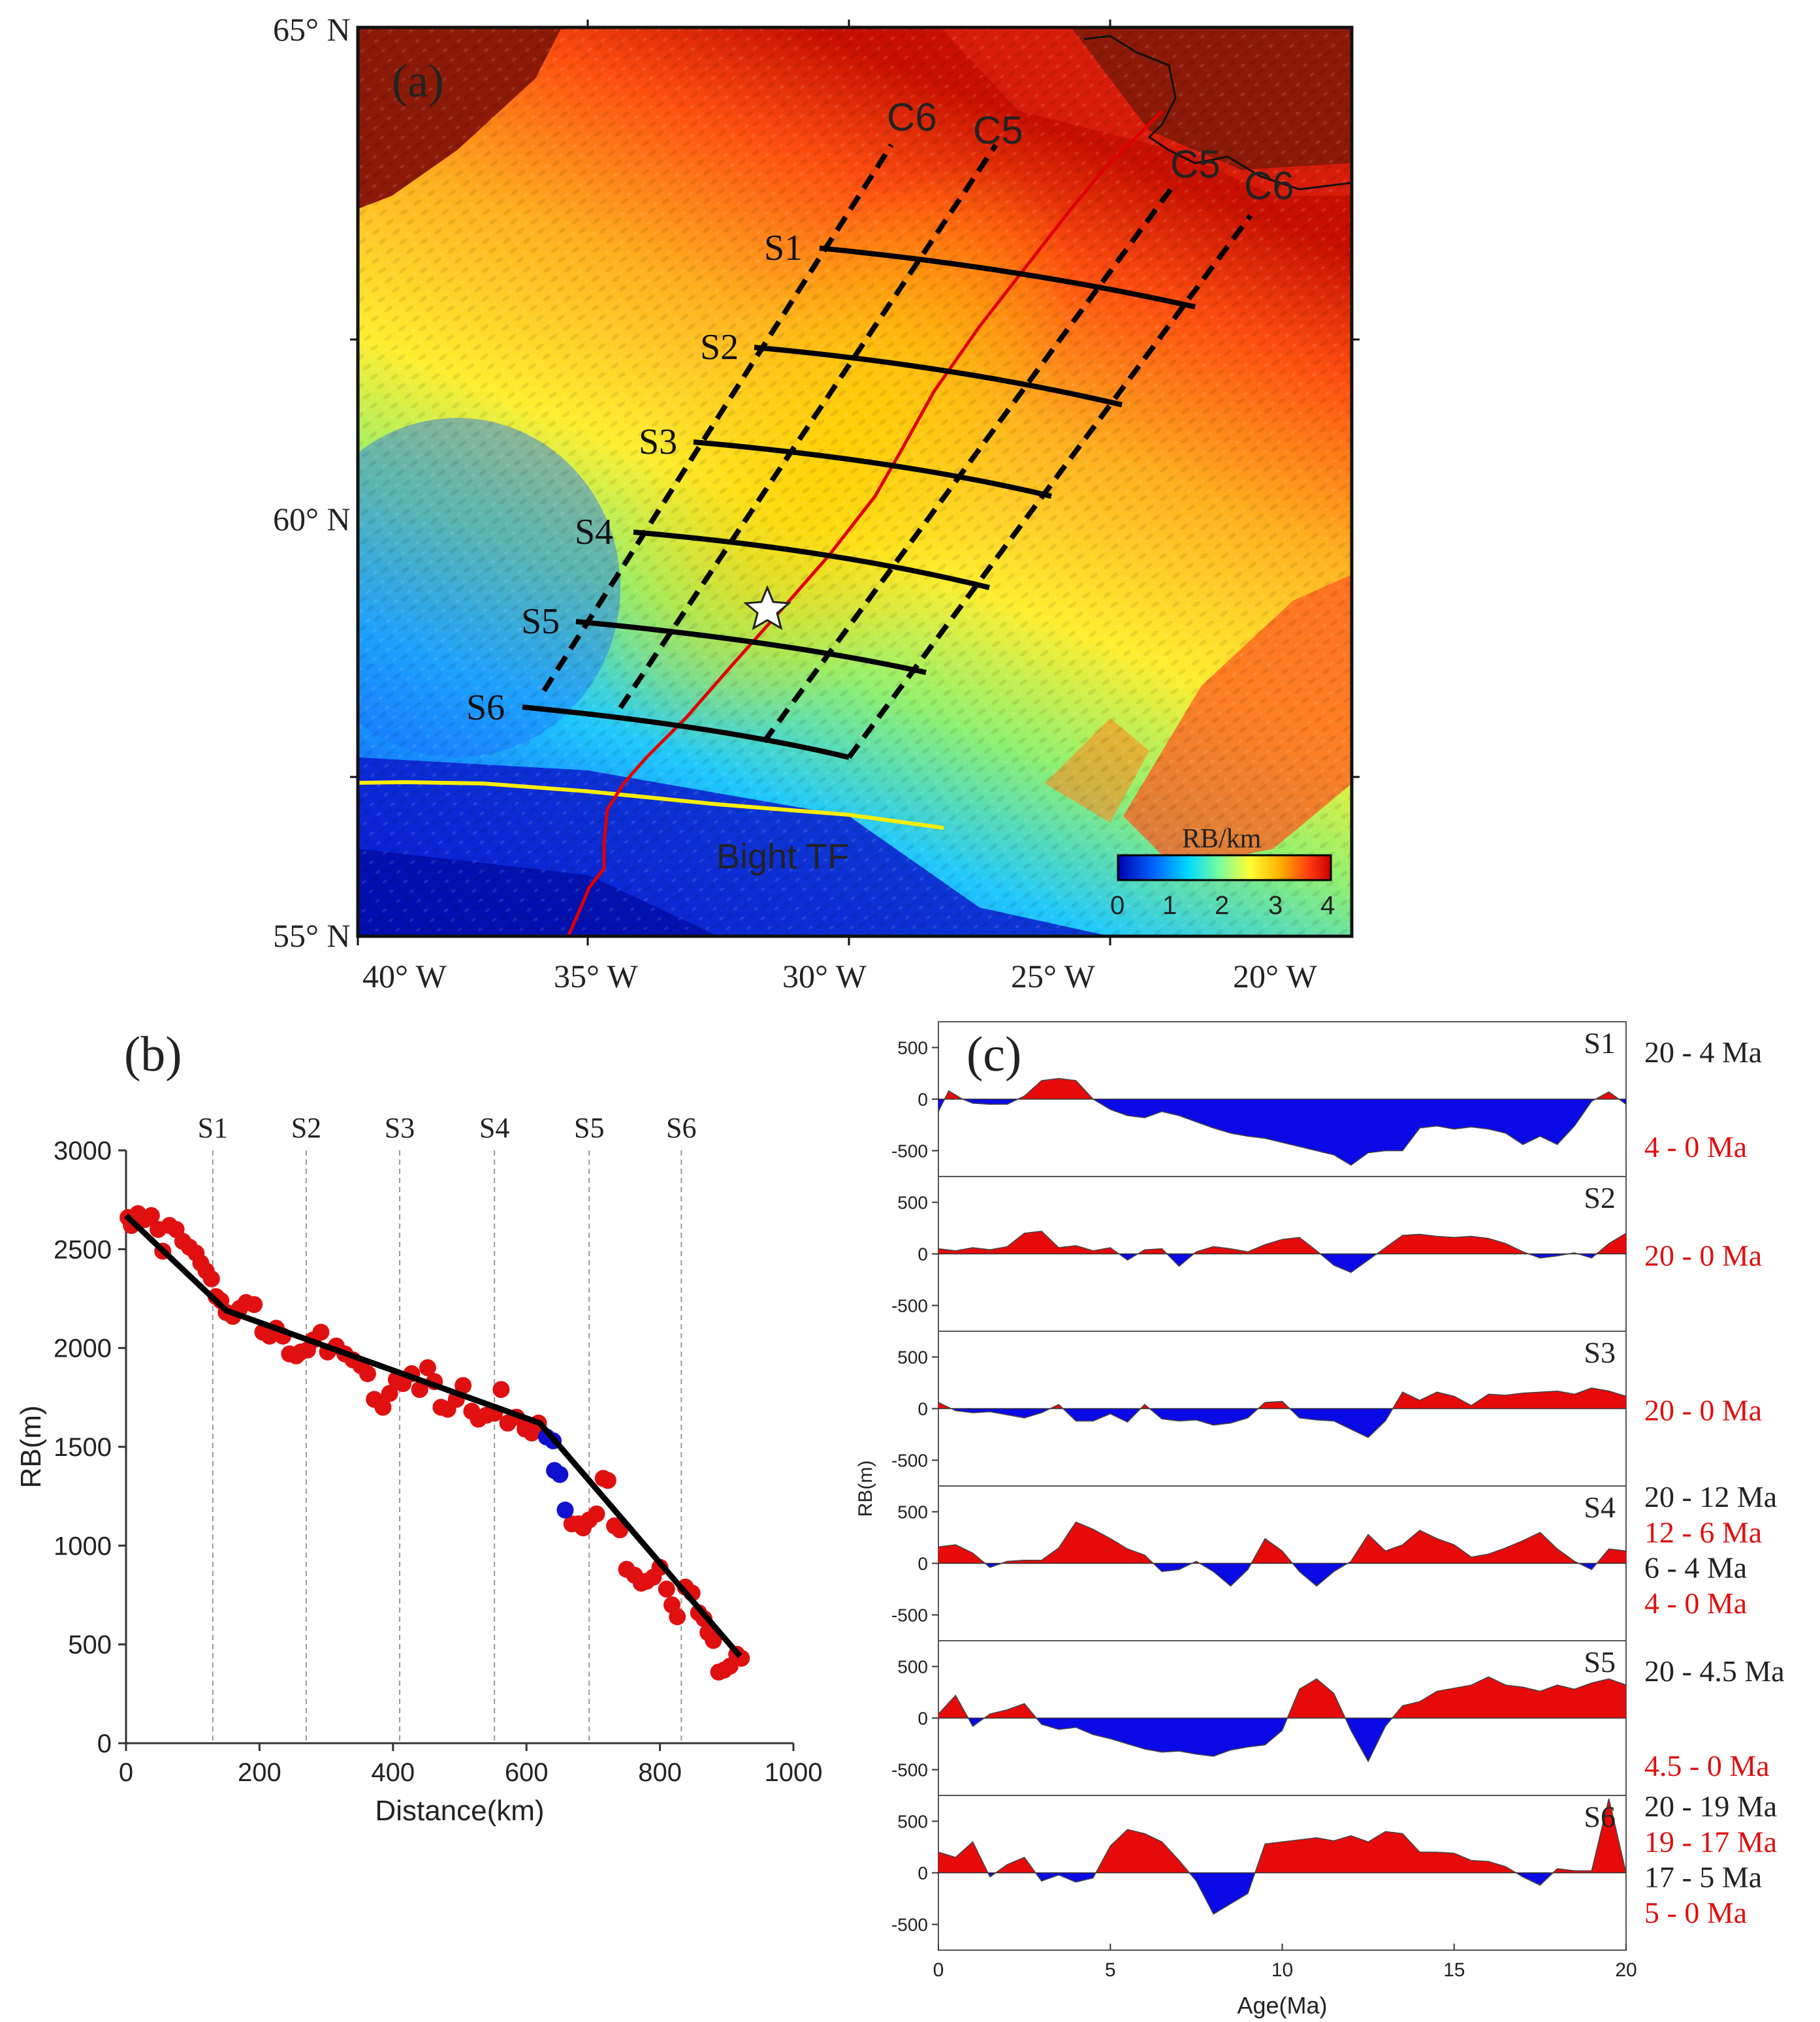  Describe the element at coordinates (658, 442) in the screenshot. I see `profile-label-s3: S3` at that location.